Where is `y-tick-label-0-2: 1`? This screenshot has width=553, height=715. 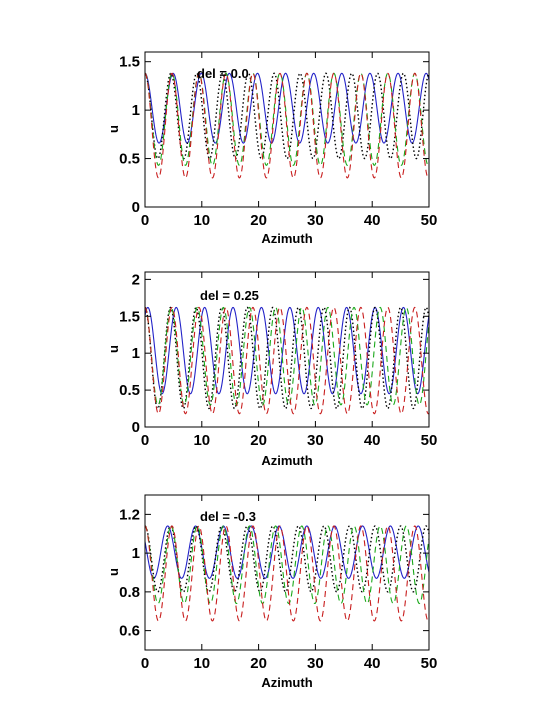
y-tick-label-0-2: 1 is located at coordinates (136, 110).